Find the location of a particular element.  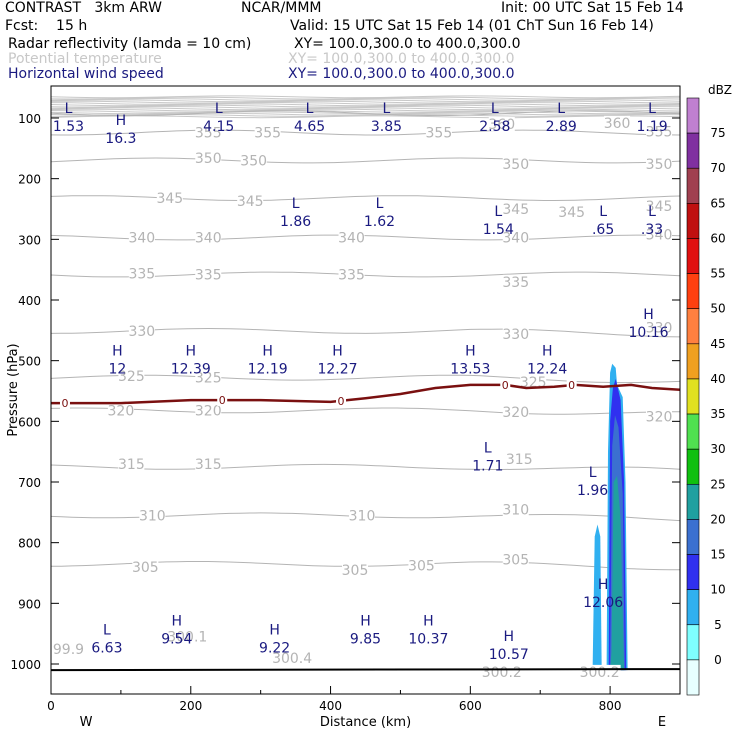

x-tick-label: 200 is located at coordinates (190, 706).